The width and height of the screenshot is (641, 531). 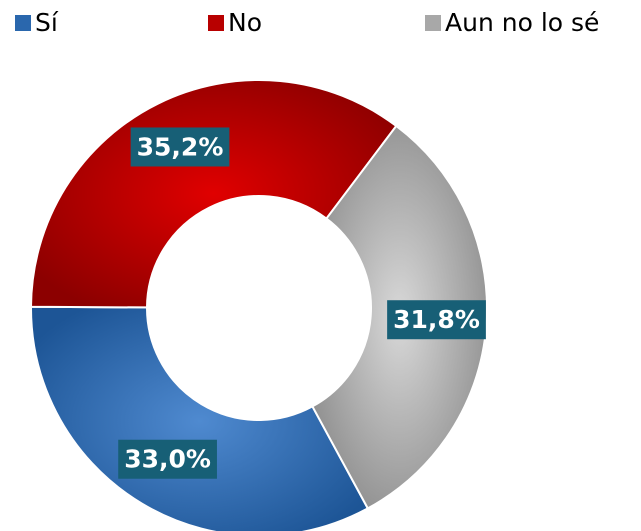 I want to click on legend-label: No, so click(x=245, y=22).